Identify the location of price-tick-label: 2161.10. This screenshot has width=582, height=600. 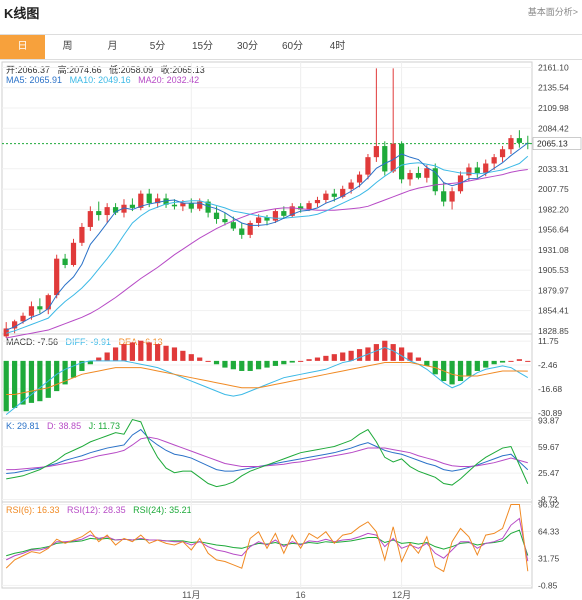
(553, 67).